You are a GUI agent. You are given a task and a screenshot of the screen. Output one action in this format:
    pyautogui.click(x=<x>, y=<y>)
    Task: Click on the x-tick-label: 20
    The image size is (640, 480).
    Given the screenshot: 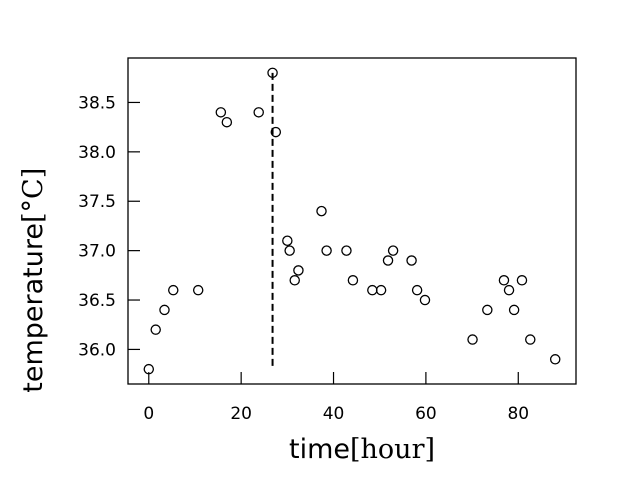 What is the action you would take?
    pyautogui.click(x=241, y=414)
    